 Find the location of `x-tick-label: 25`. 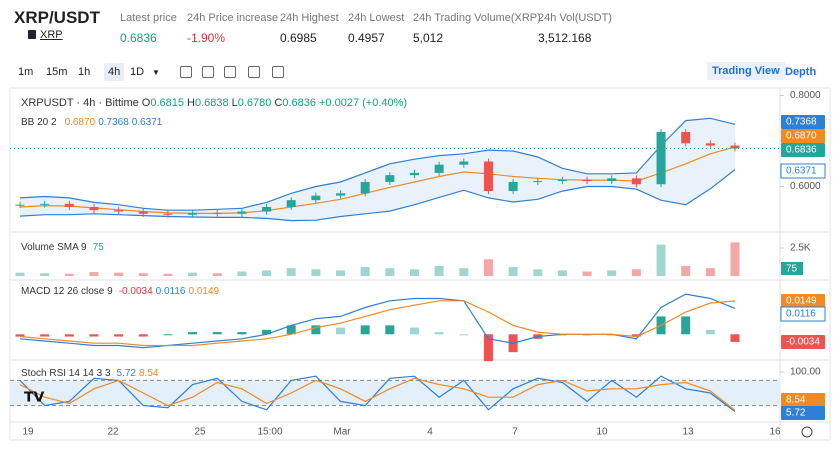

x-tick-label: 25 is located at coordinates (200, 432).